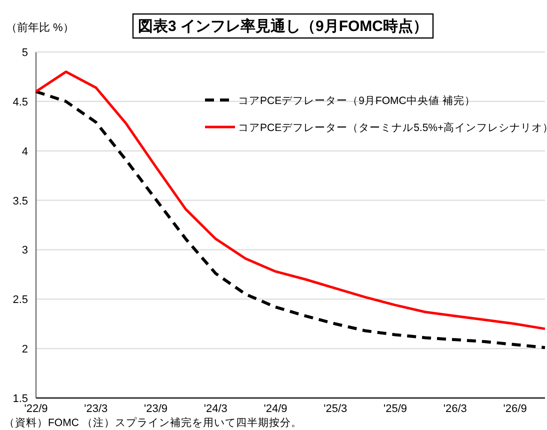 Image resolution: width=547 pixels, height=430 pixels. I want to click on y-tick-label: 2.5, so click(20, 300).